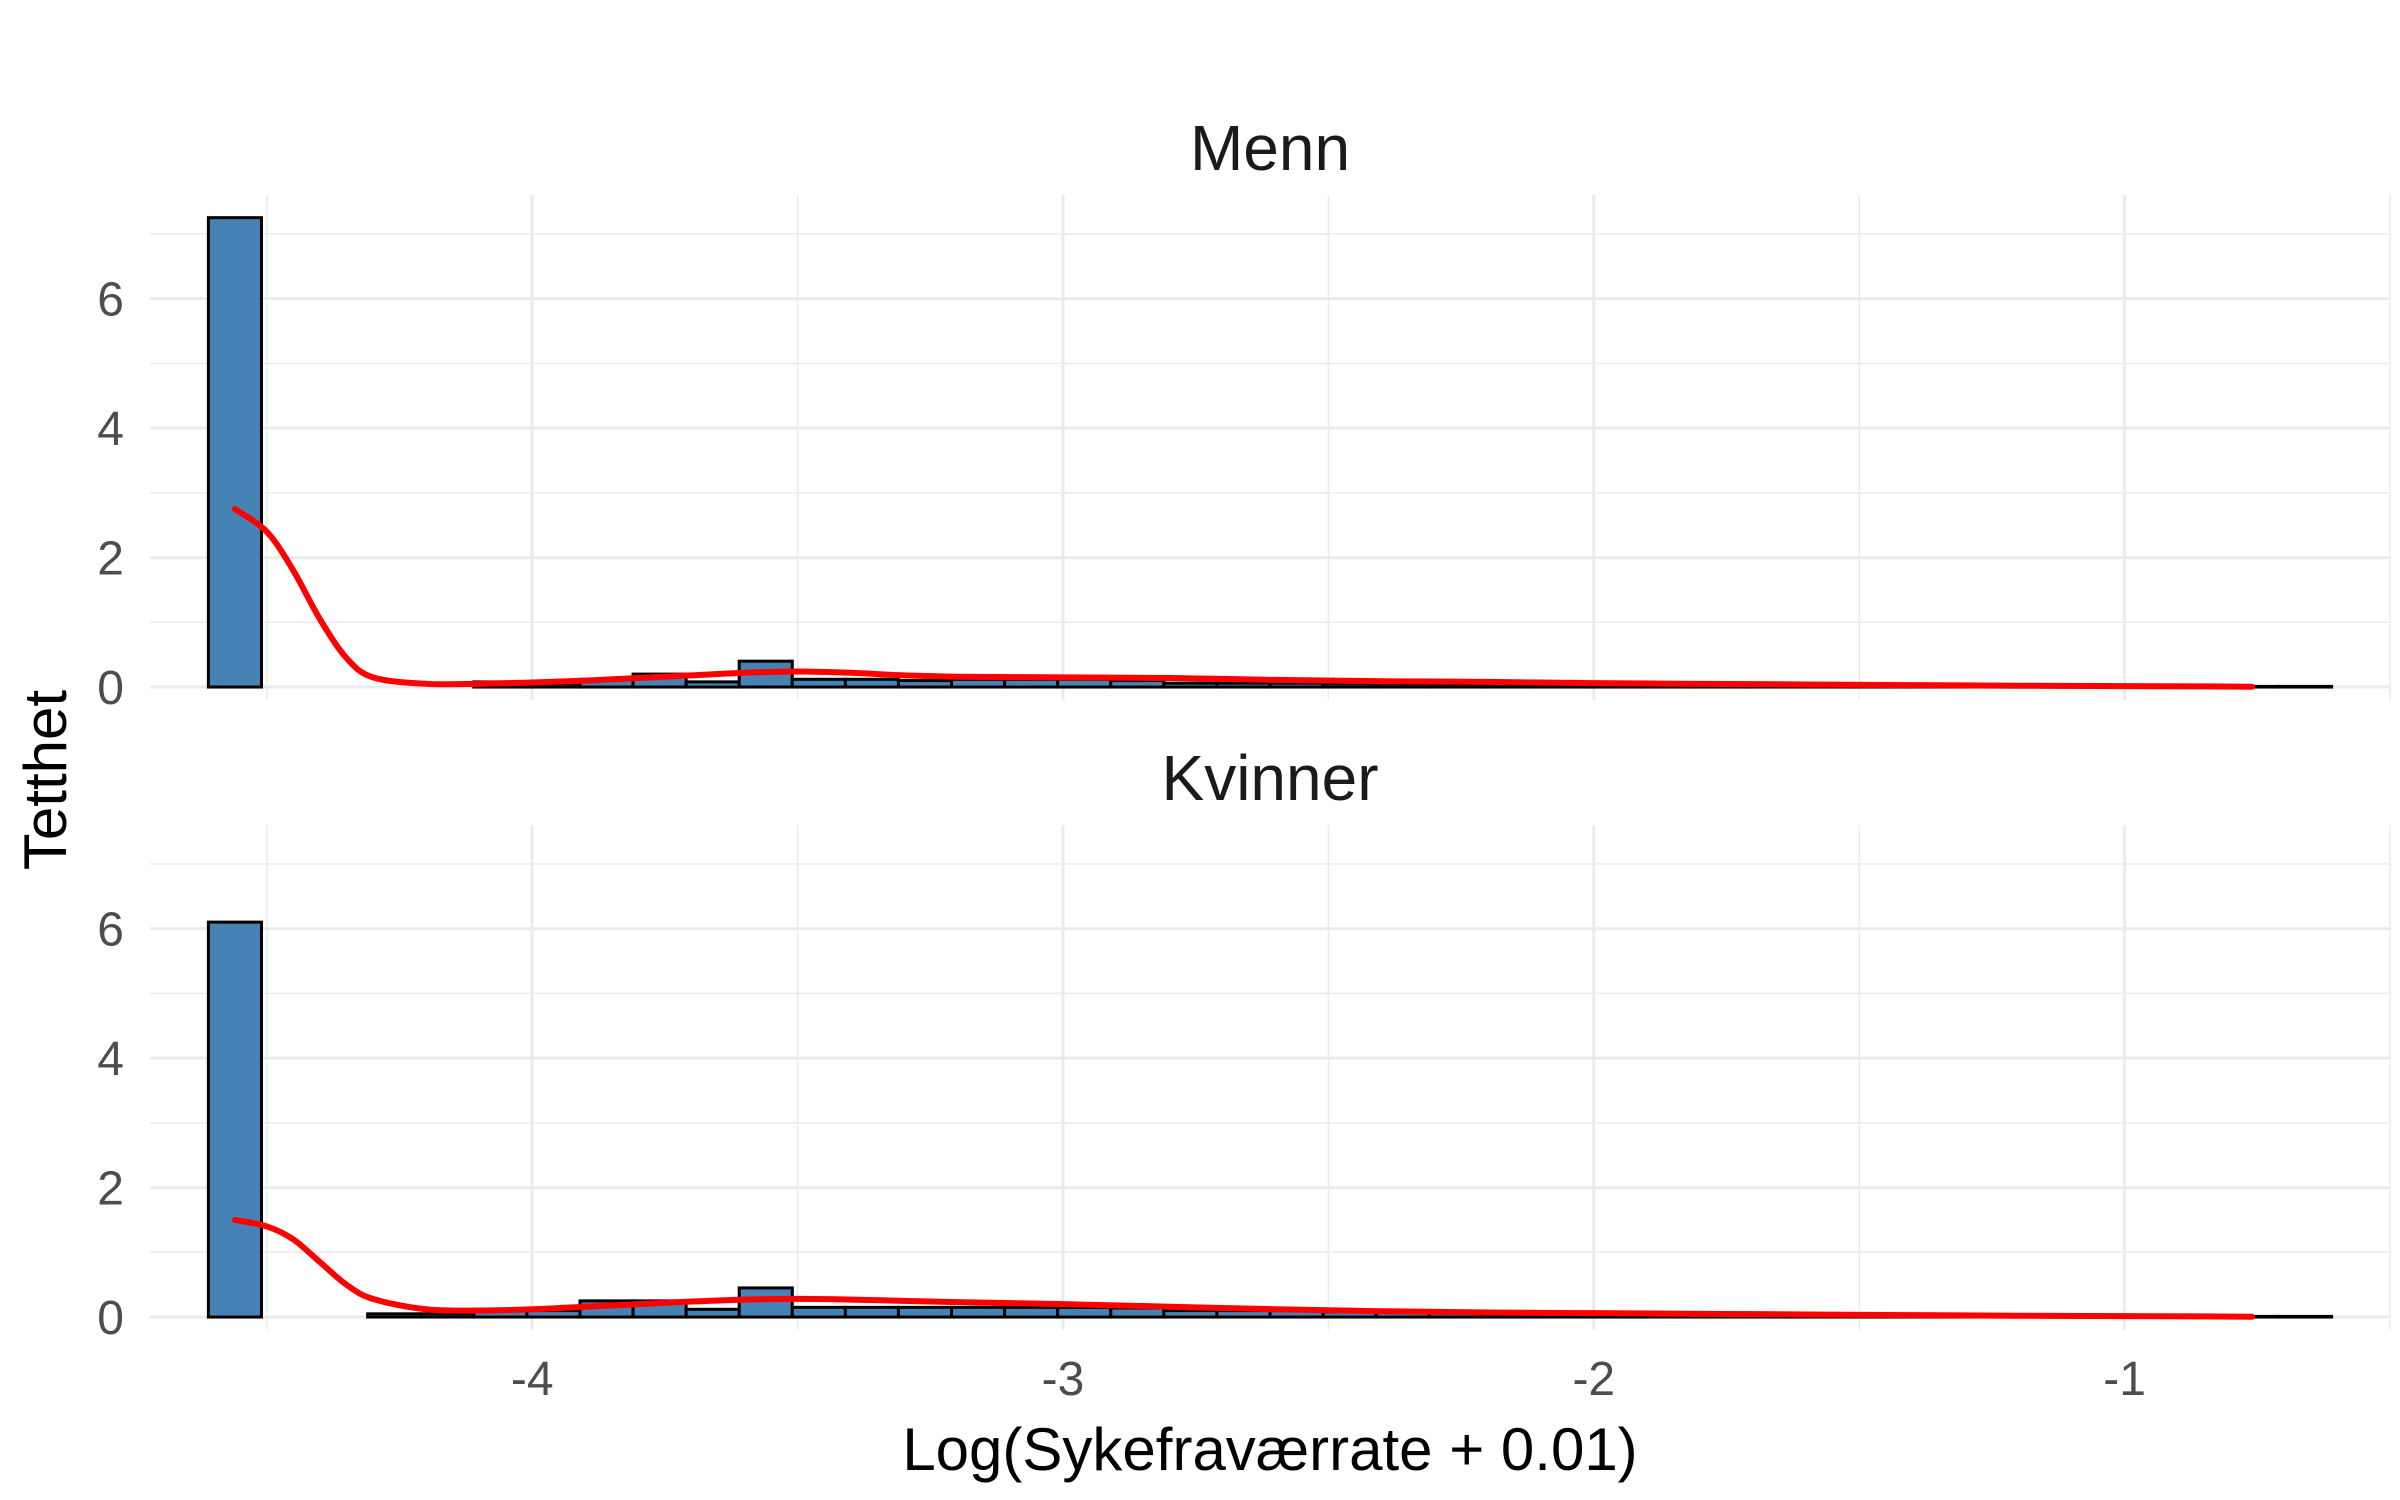 The width and height of the screenshot is (2400, 1500). Describe the element at coordinates (1270, 148) in the screenshot. I see `facet-strip-label: Menn` at that location.